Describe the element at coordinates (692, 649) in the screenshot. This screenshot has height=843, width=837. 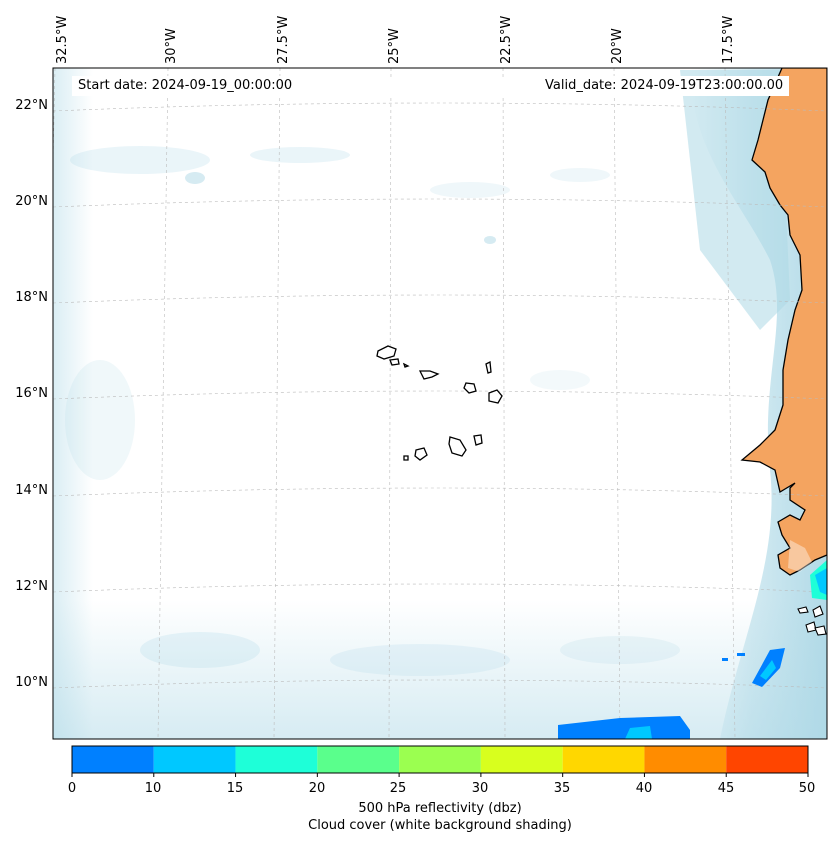
I see `reflectivity-echoes` at that location.